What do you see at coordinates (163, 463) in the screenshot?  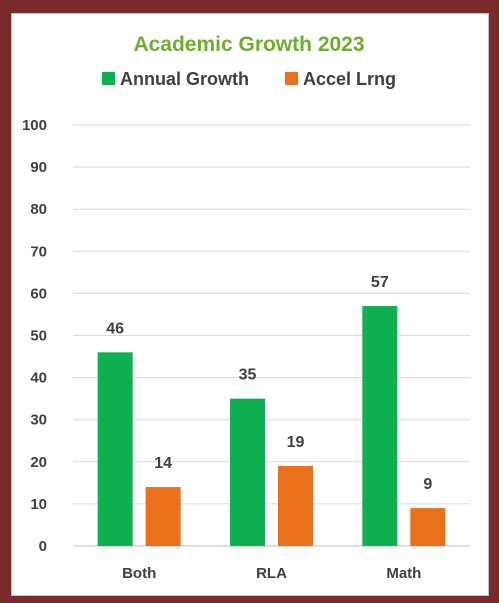 I see `data-label: 14` at bounding box center [163, 463].